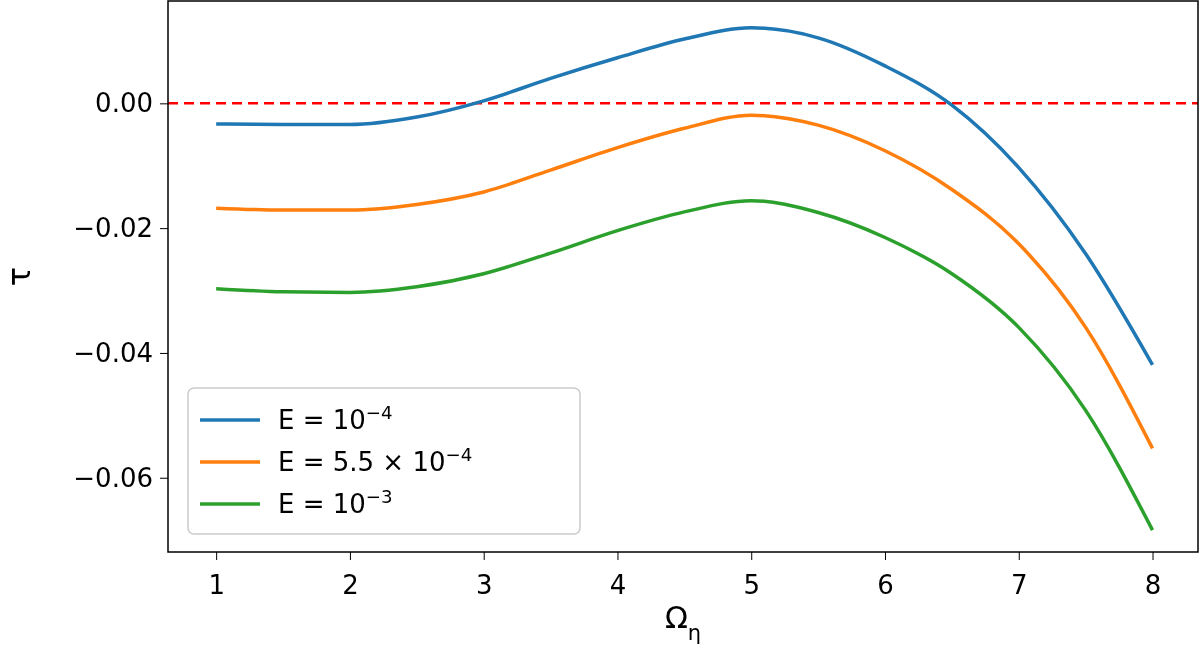  Describe the element at coordinates (19, 276) in the screenshot. I see `y-axis-title: τ` at that location.